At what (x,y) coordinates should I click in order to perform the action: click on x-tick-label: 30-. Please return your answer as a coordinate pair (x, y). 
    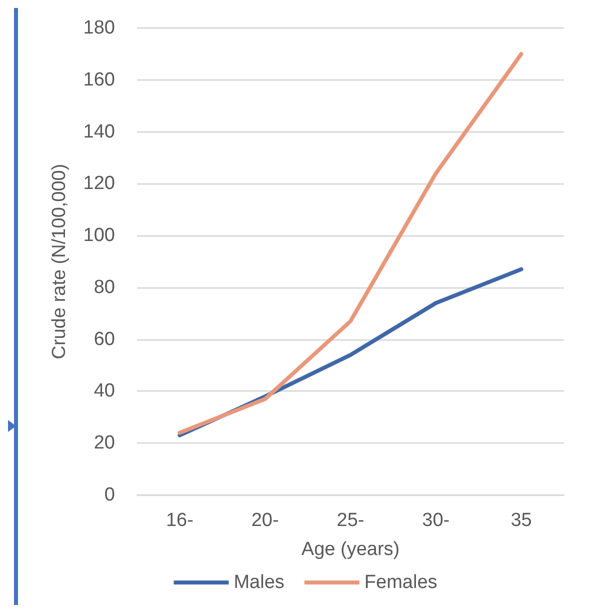
    Looking at the image, I should click on (436, 520).